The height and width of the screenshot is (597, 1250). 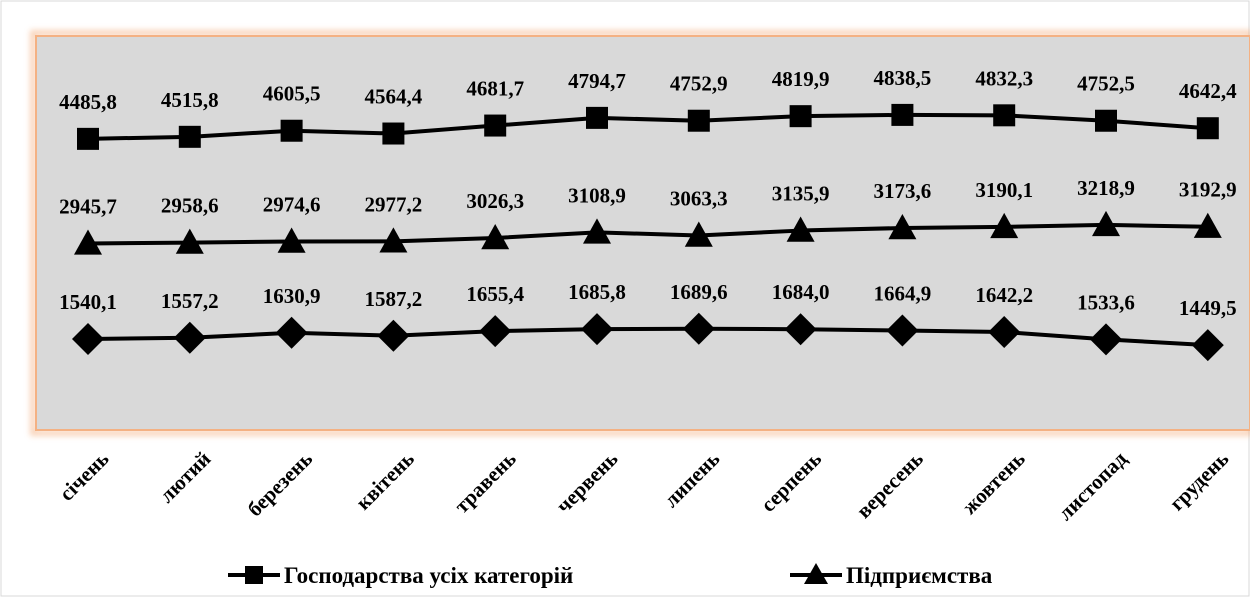 I want to click on data-label: 1664,9, so click(x=903, y=293).